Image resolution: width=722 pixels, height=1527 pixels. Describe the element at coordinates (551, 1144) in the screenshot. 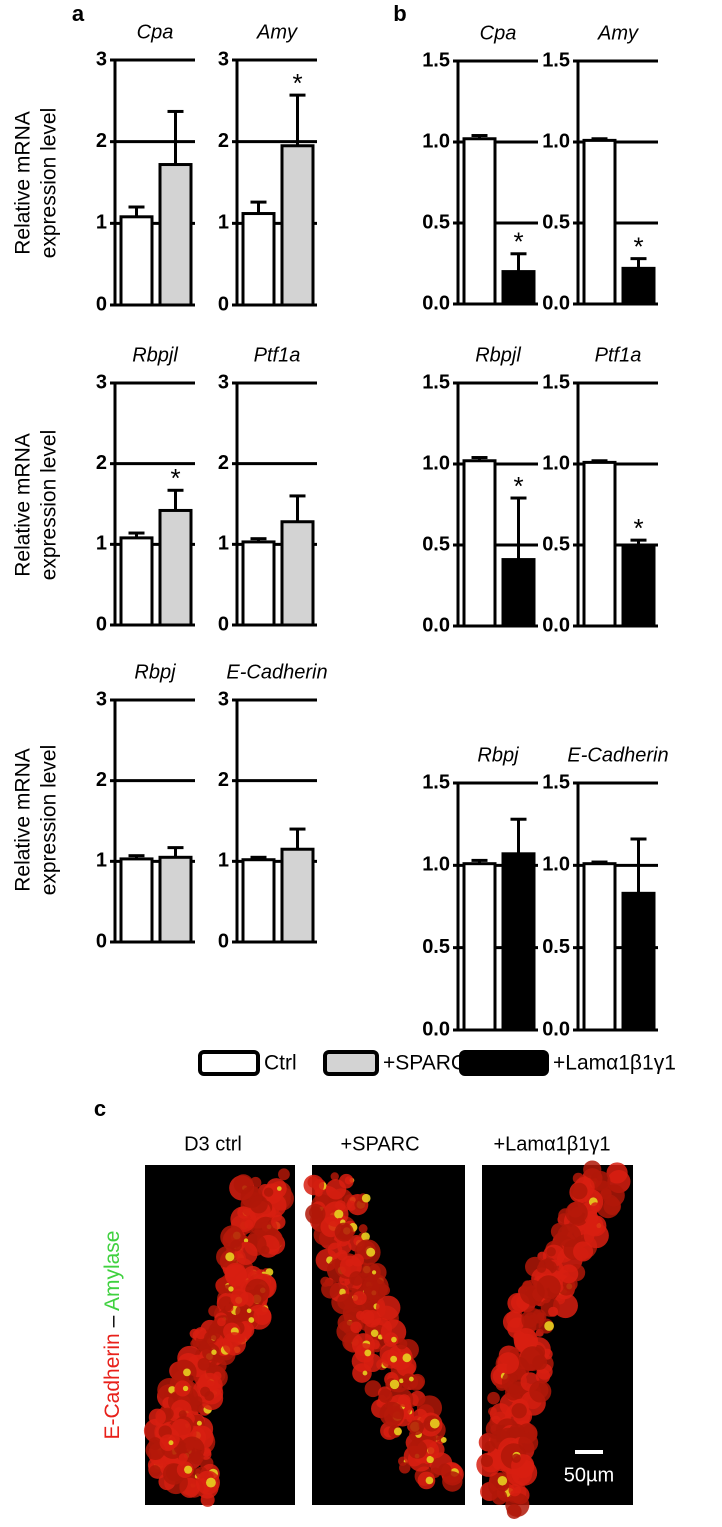

I see `image-title: +Lamα1β1γ1` at that location.